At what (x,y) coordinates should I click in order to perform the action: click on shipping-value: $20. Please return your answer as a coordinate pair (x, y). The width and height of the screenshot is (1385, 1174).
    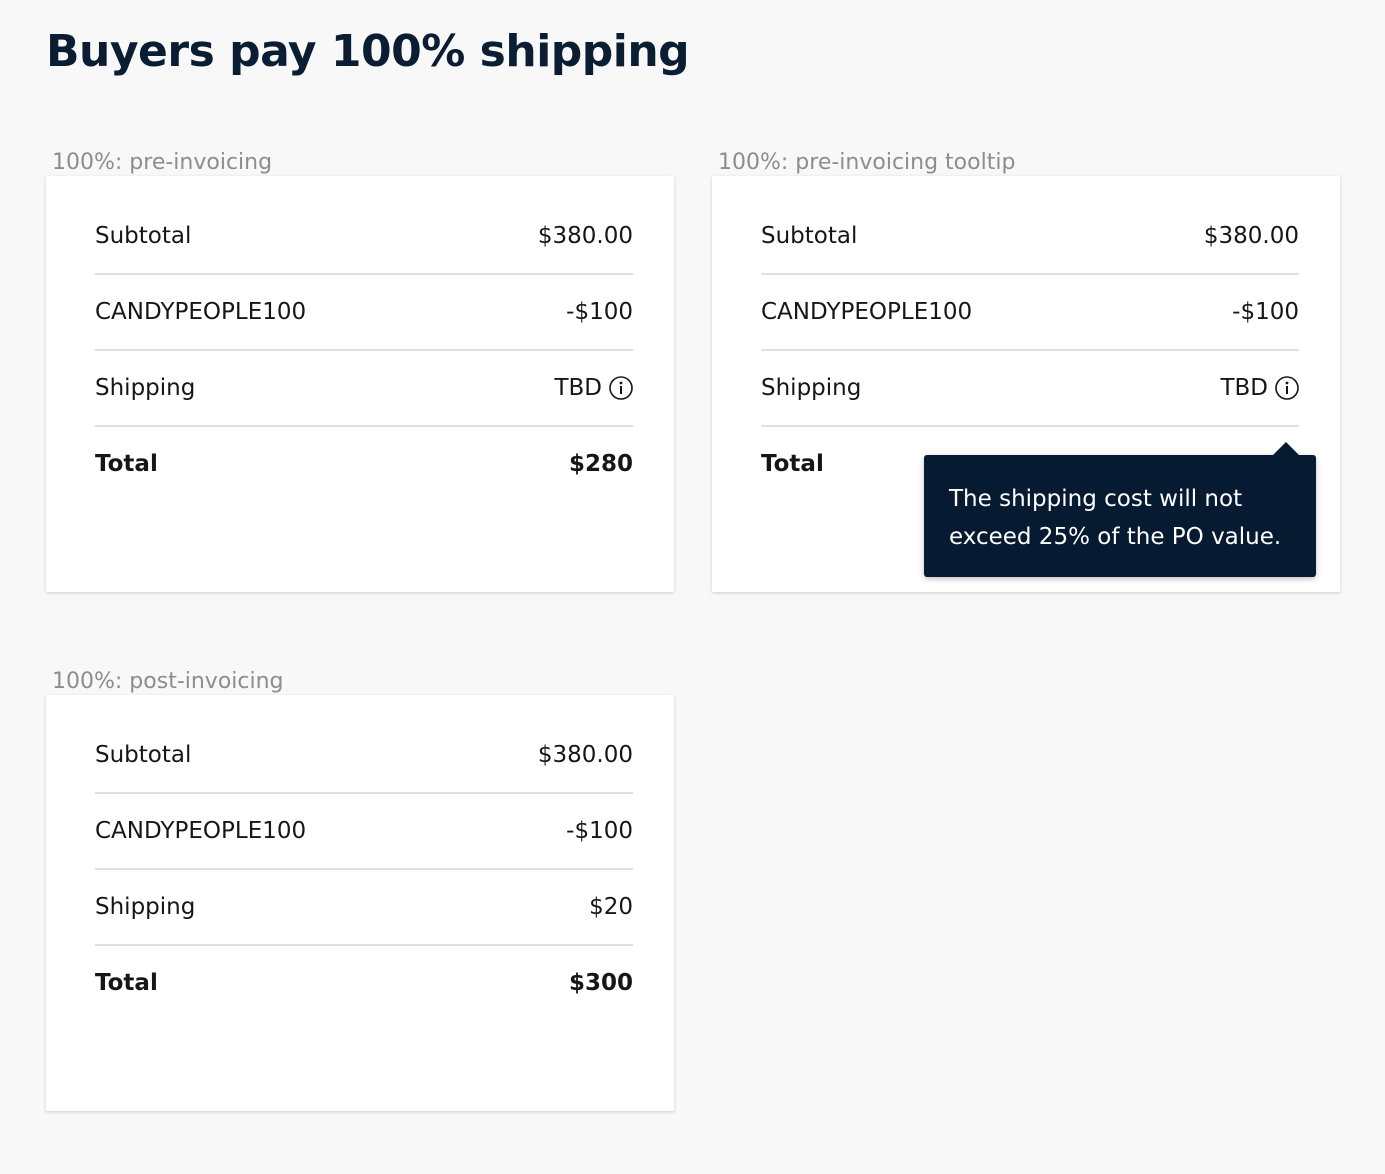
    Looking at the image, I should click on (611, 907).